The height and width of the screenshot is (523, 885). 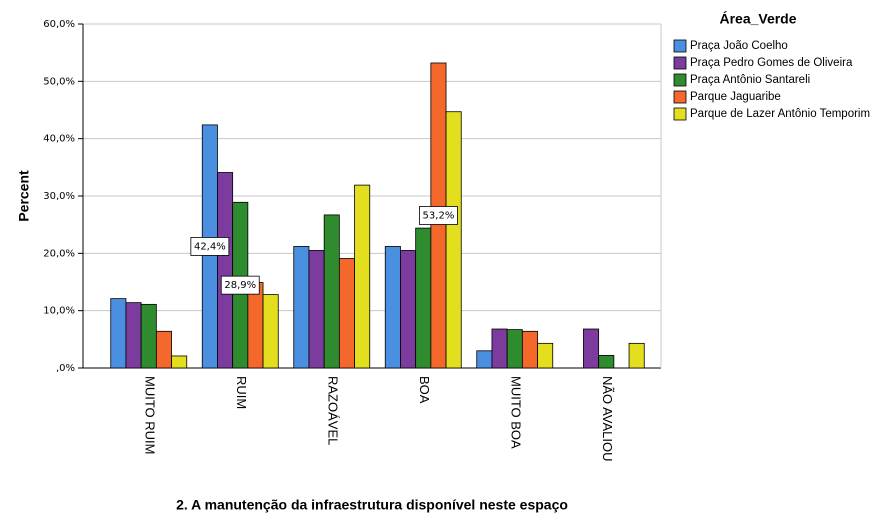 What do you see at coordinates (59, 196) in the screenshot?
I see `y-tick-label: 30,0%` at bounding box center [59, 196].